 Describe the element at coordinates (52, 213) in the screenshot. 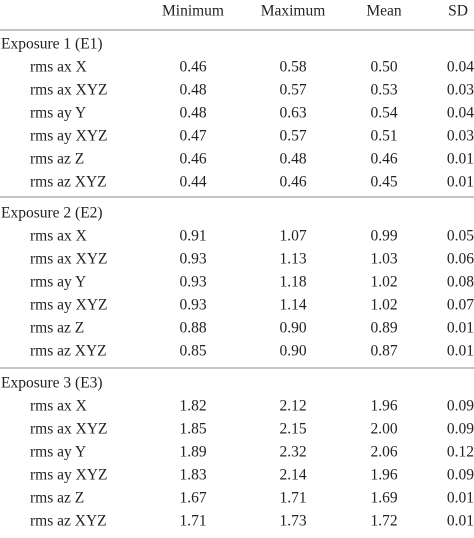

I see `group-title: Exposure 2 (E2)` at that location.